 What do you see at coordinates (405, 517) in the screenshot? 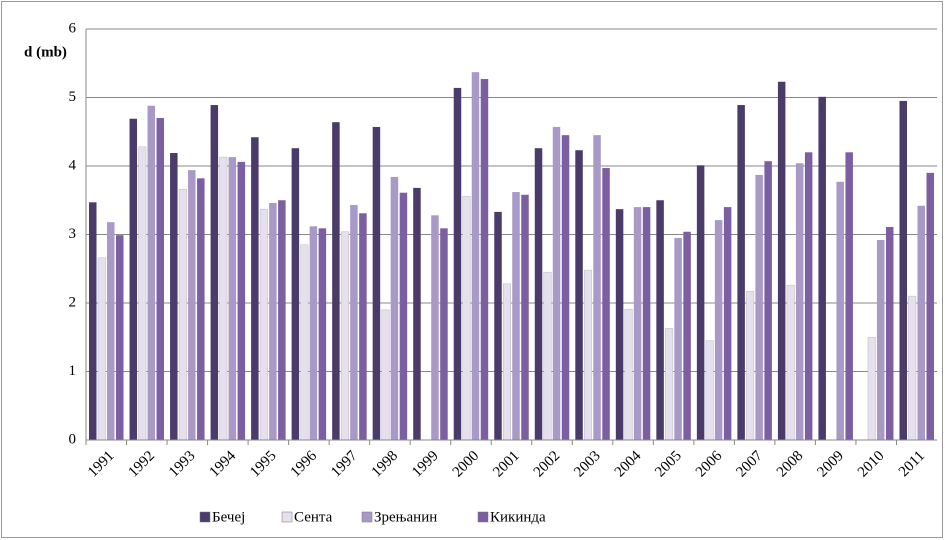
I see `legend-label: Зрењанин` at bounding box center [405, 517].